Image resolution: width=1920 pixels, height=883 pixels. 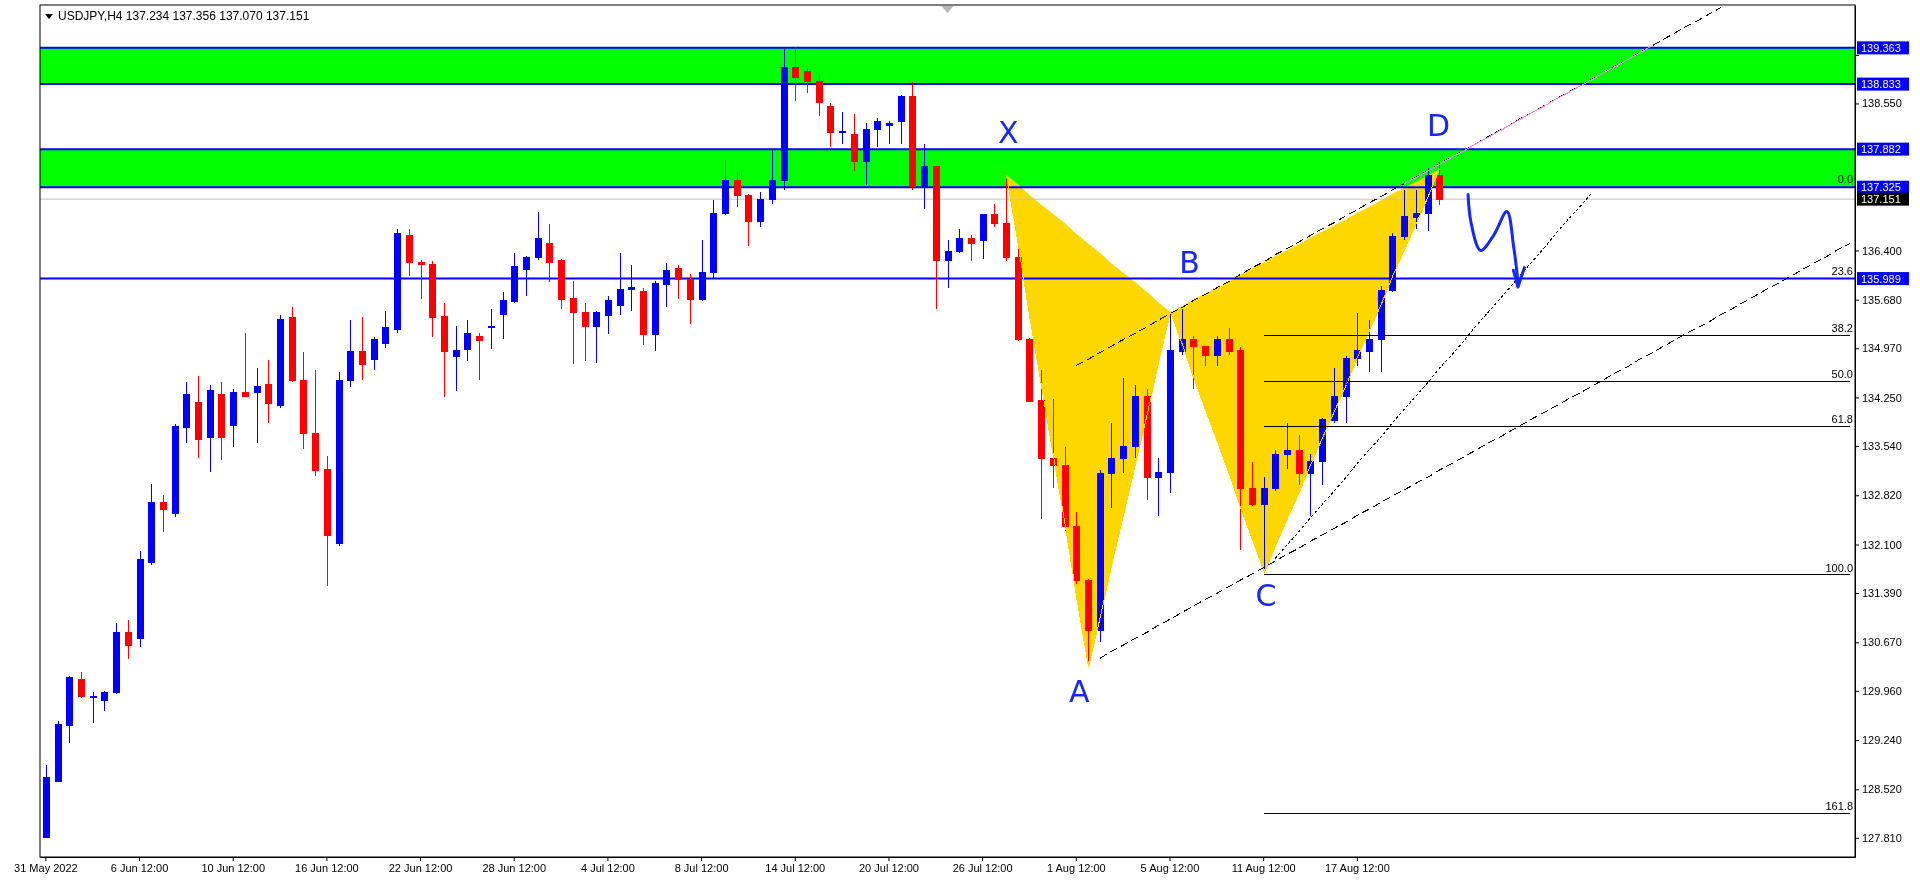 What do you see at coordinates (1882, 740) in the screenshot?
I see `y-tick-label: 129.240` at bounding box center [1882, 740].